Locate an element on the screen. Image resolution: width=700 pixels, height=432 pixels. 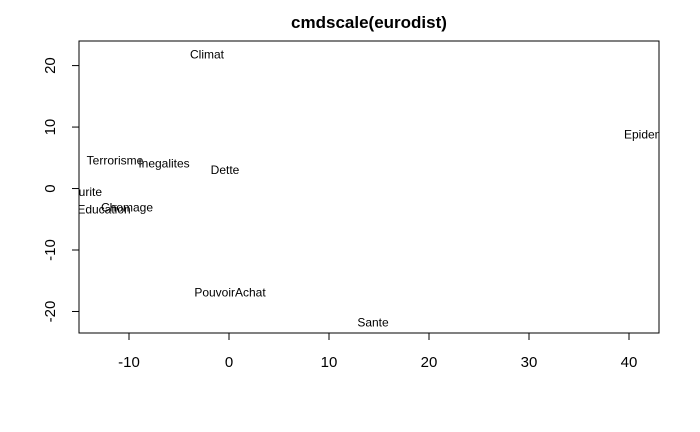
y-tick-label: -10 is located at coordinates (50, 250).